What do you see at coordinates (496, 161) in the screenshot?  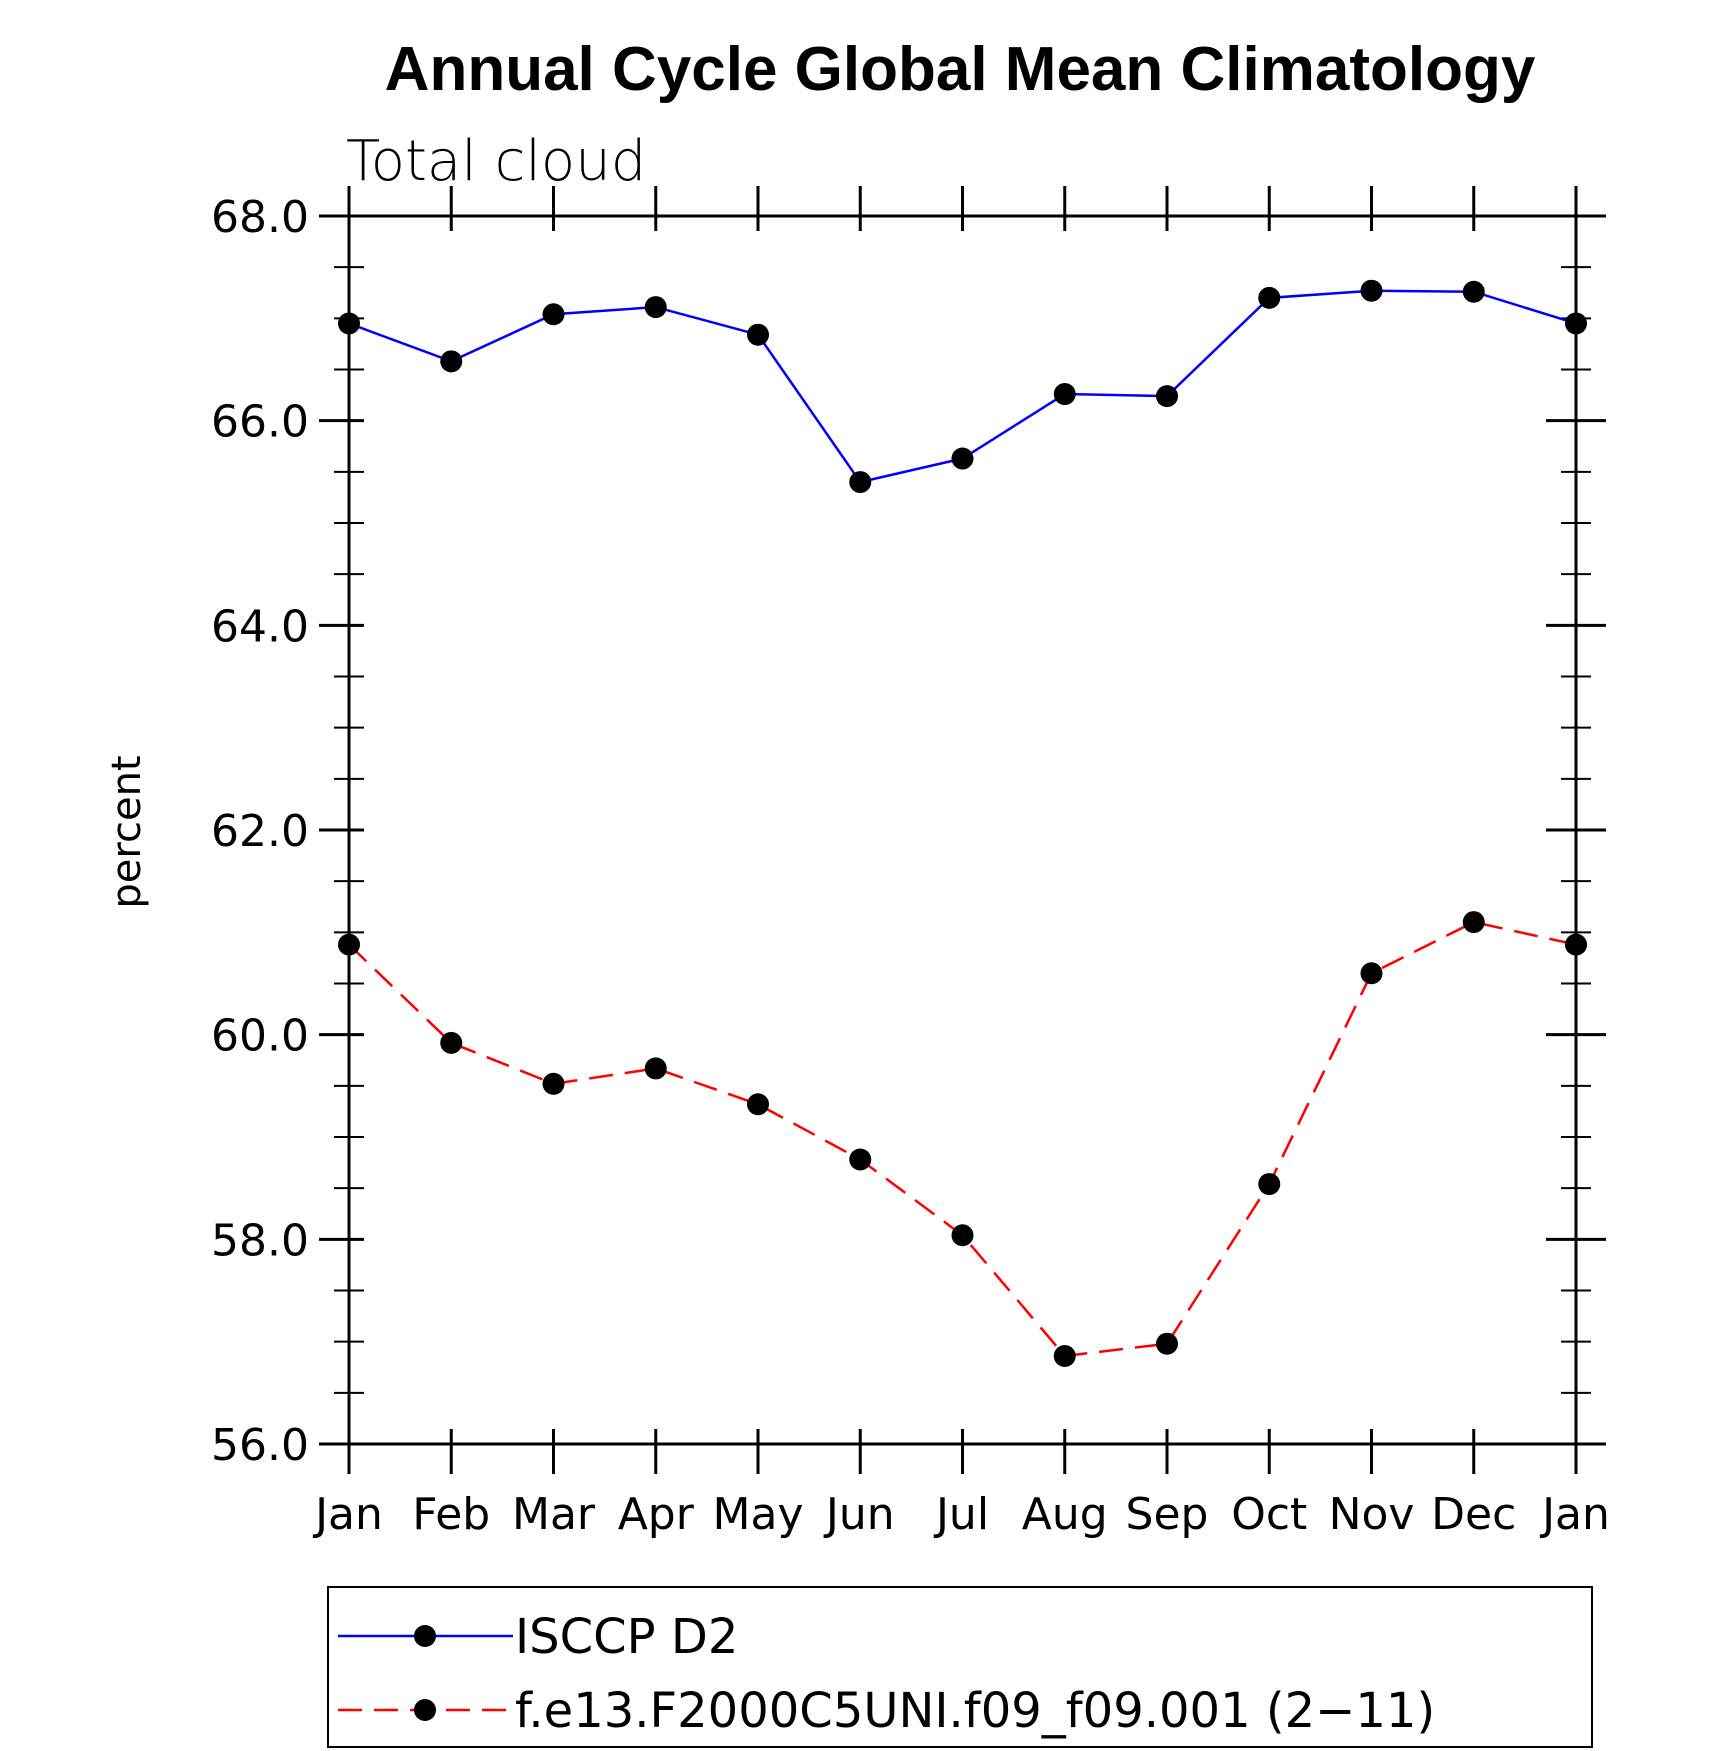 I see `chart-subtitle: Total cloud` at bounding box center [496, 161].